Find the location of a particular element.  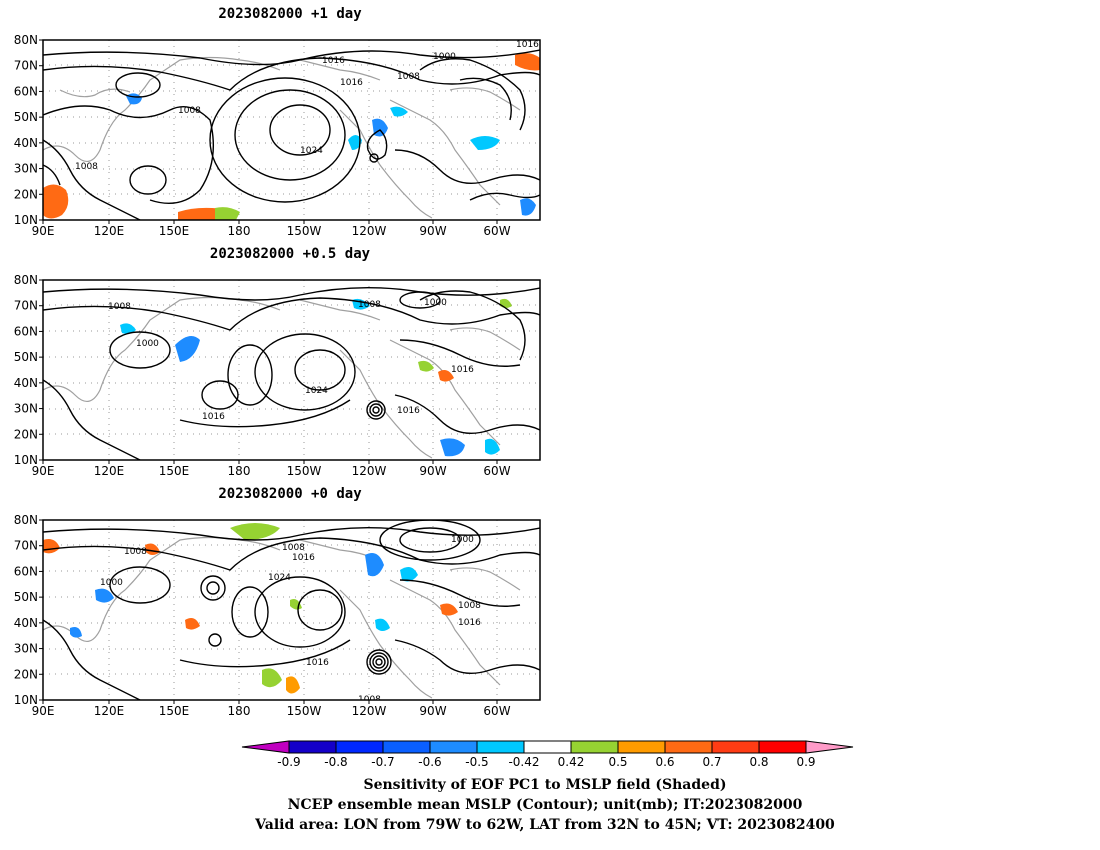

colorbar-label: -0.6 is located at coordinates (429, 762).